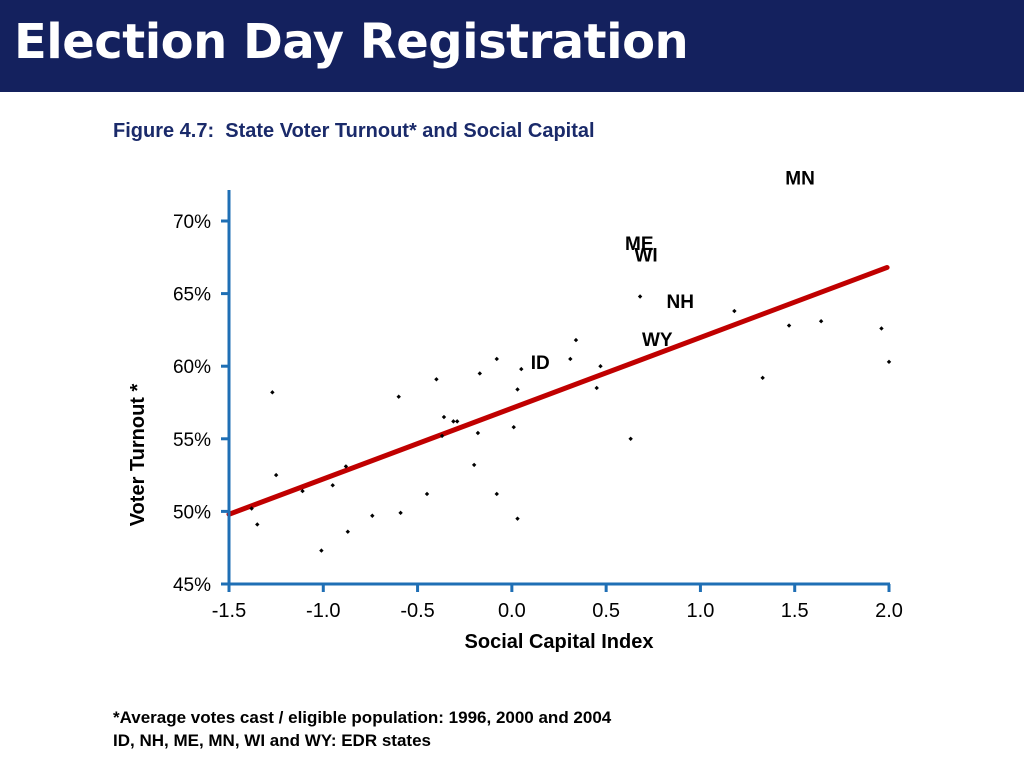 The image size is (1024, 768). Describe the element at coordinates (323, 611) in the screenshot. I see `x-tick-label: -1.0` at that location.